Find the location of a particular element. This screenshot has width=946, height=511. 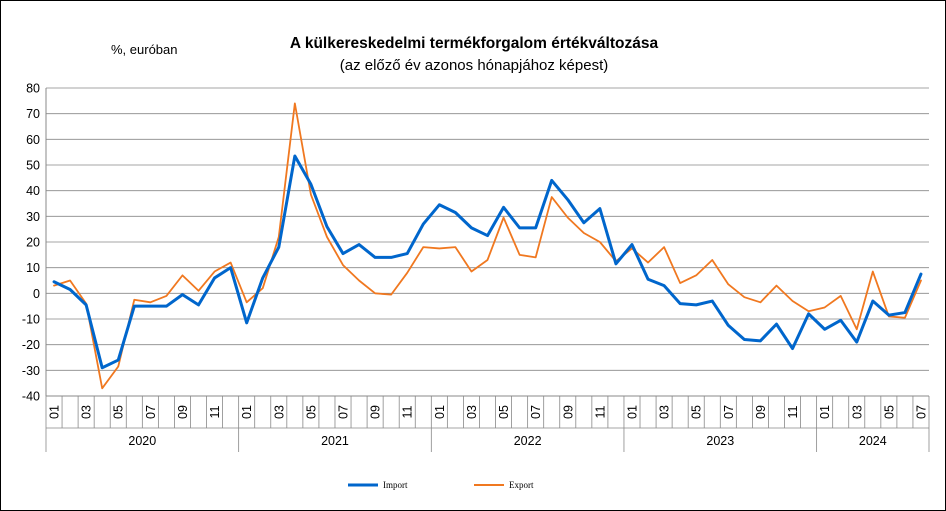

legend-import-label: Import is located at coordinates (395, 485).